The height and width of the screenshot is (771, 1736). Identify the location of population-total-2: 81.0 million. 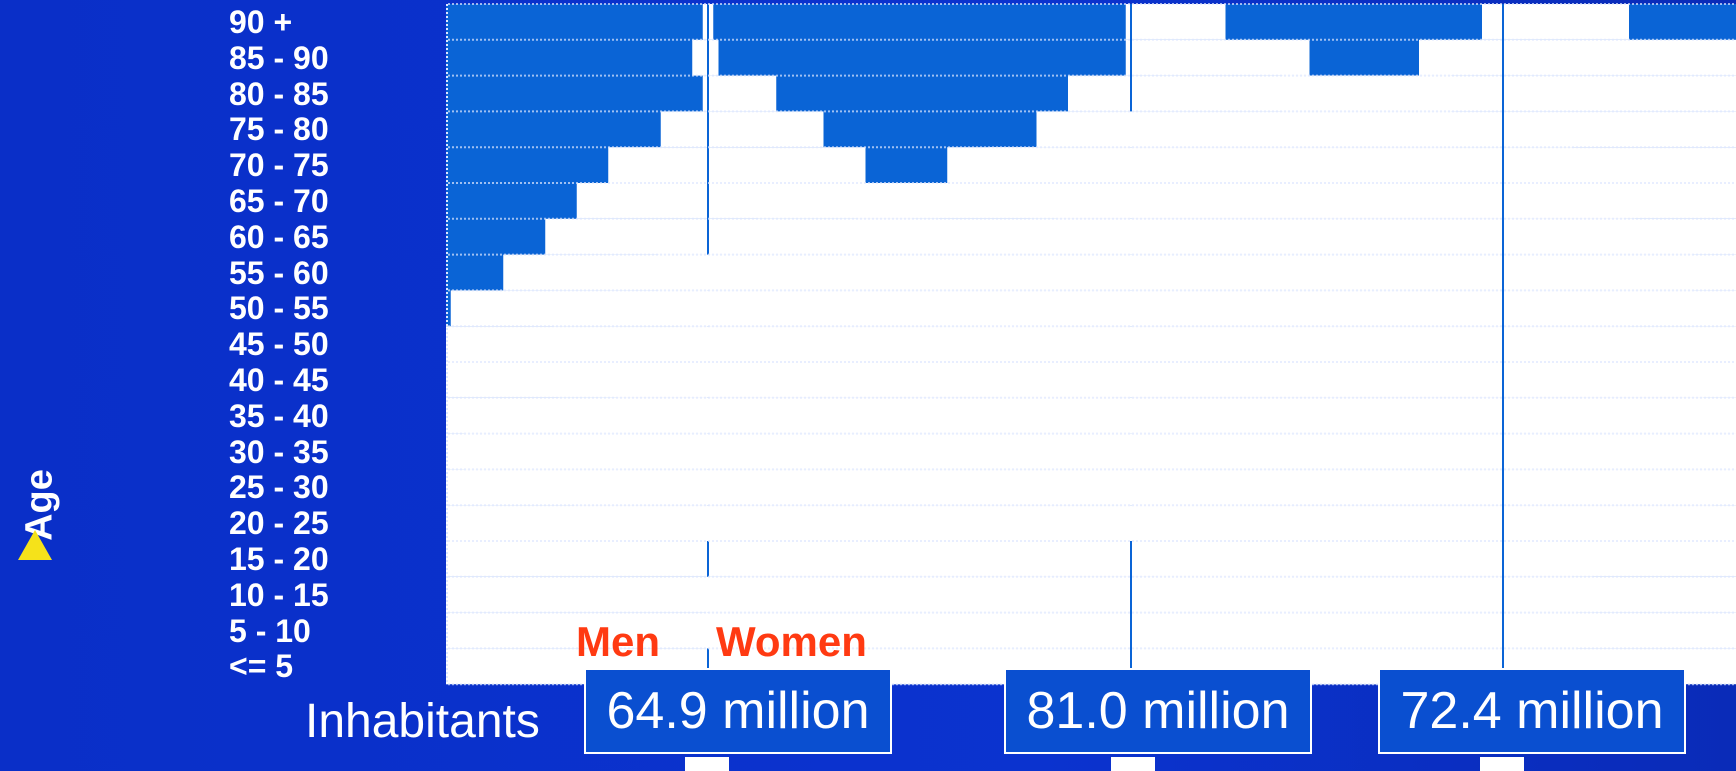
(1158, 711).